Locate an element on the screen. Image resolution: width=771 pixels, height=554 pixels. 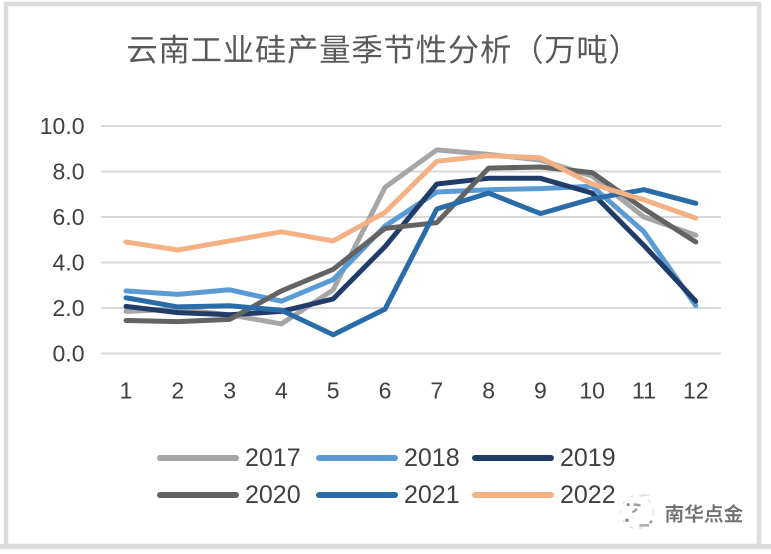
svg-text: 6 is located at coordinates (385, 391).